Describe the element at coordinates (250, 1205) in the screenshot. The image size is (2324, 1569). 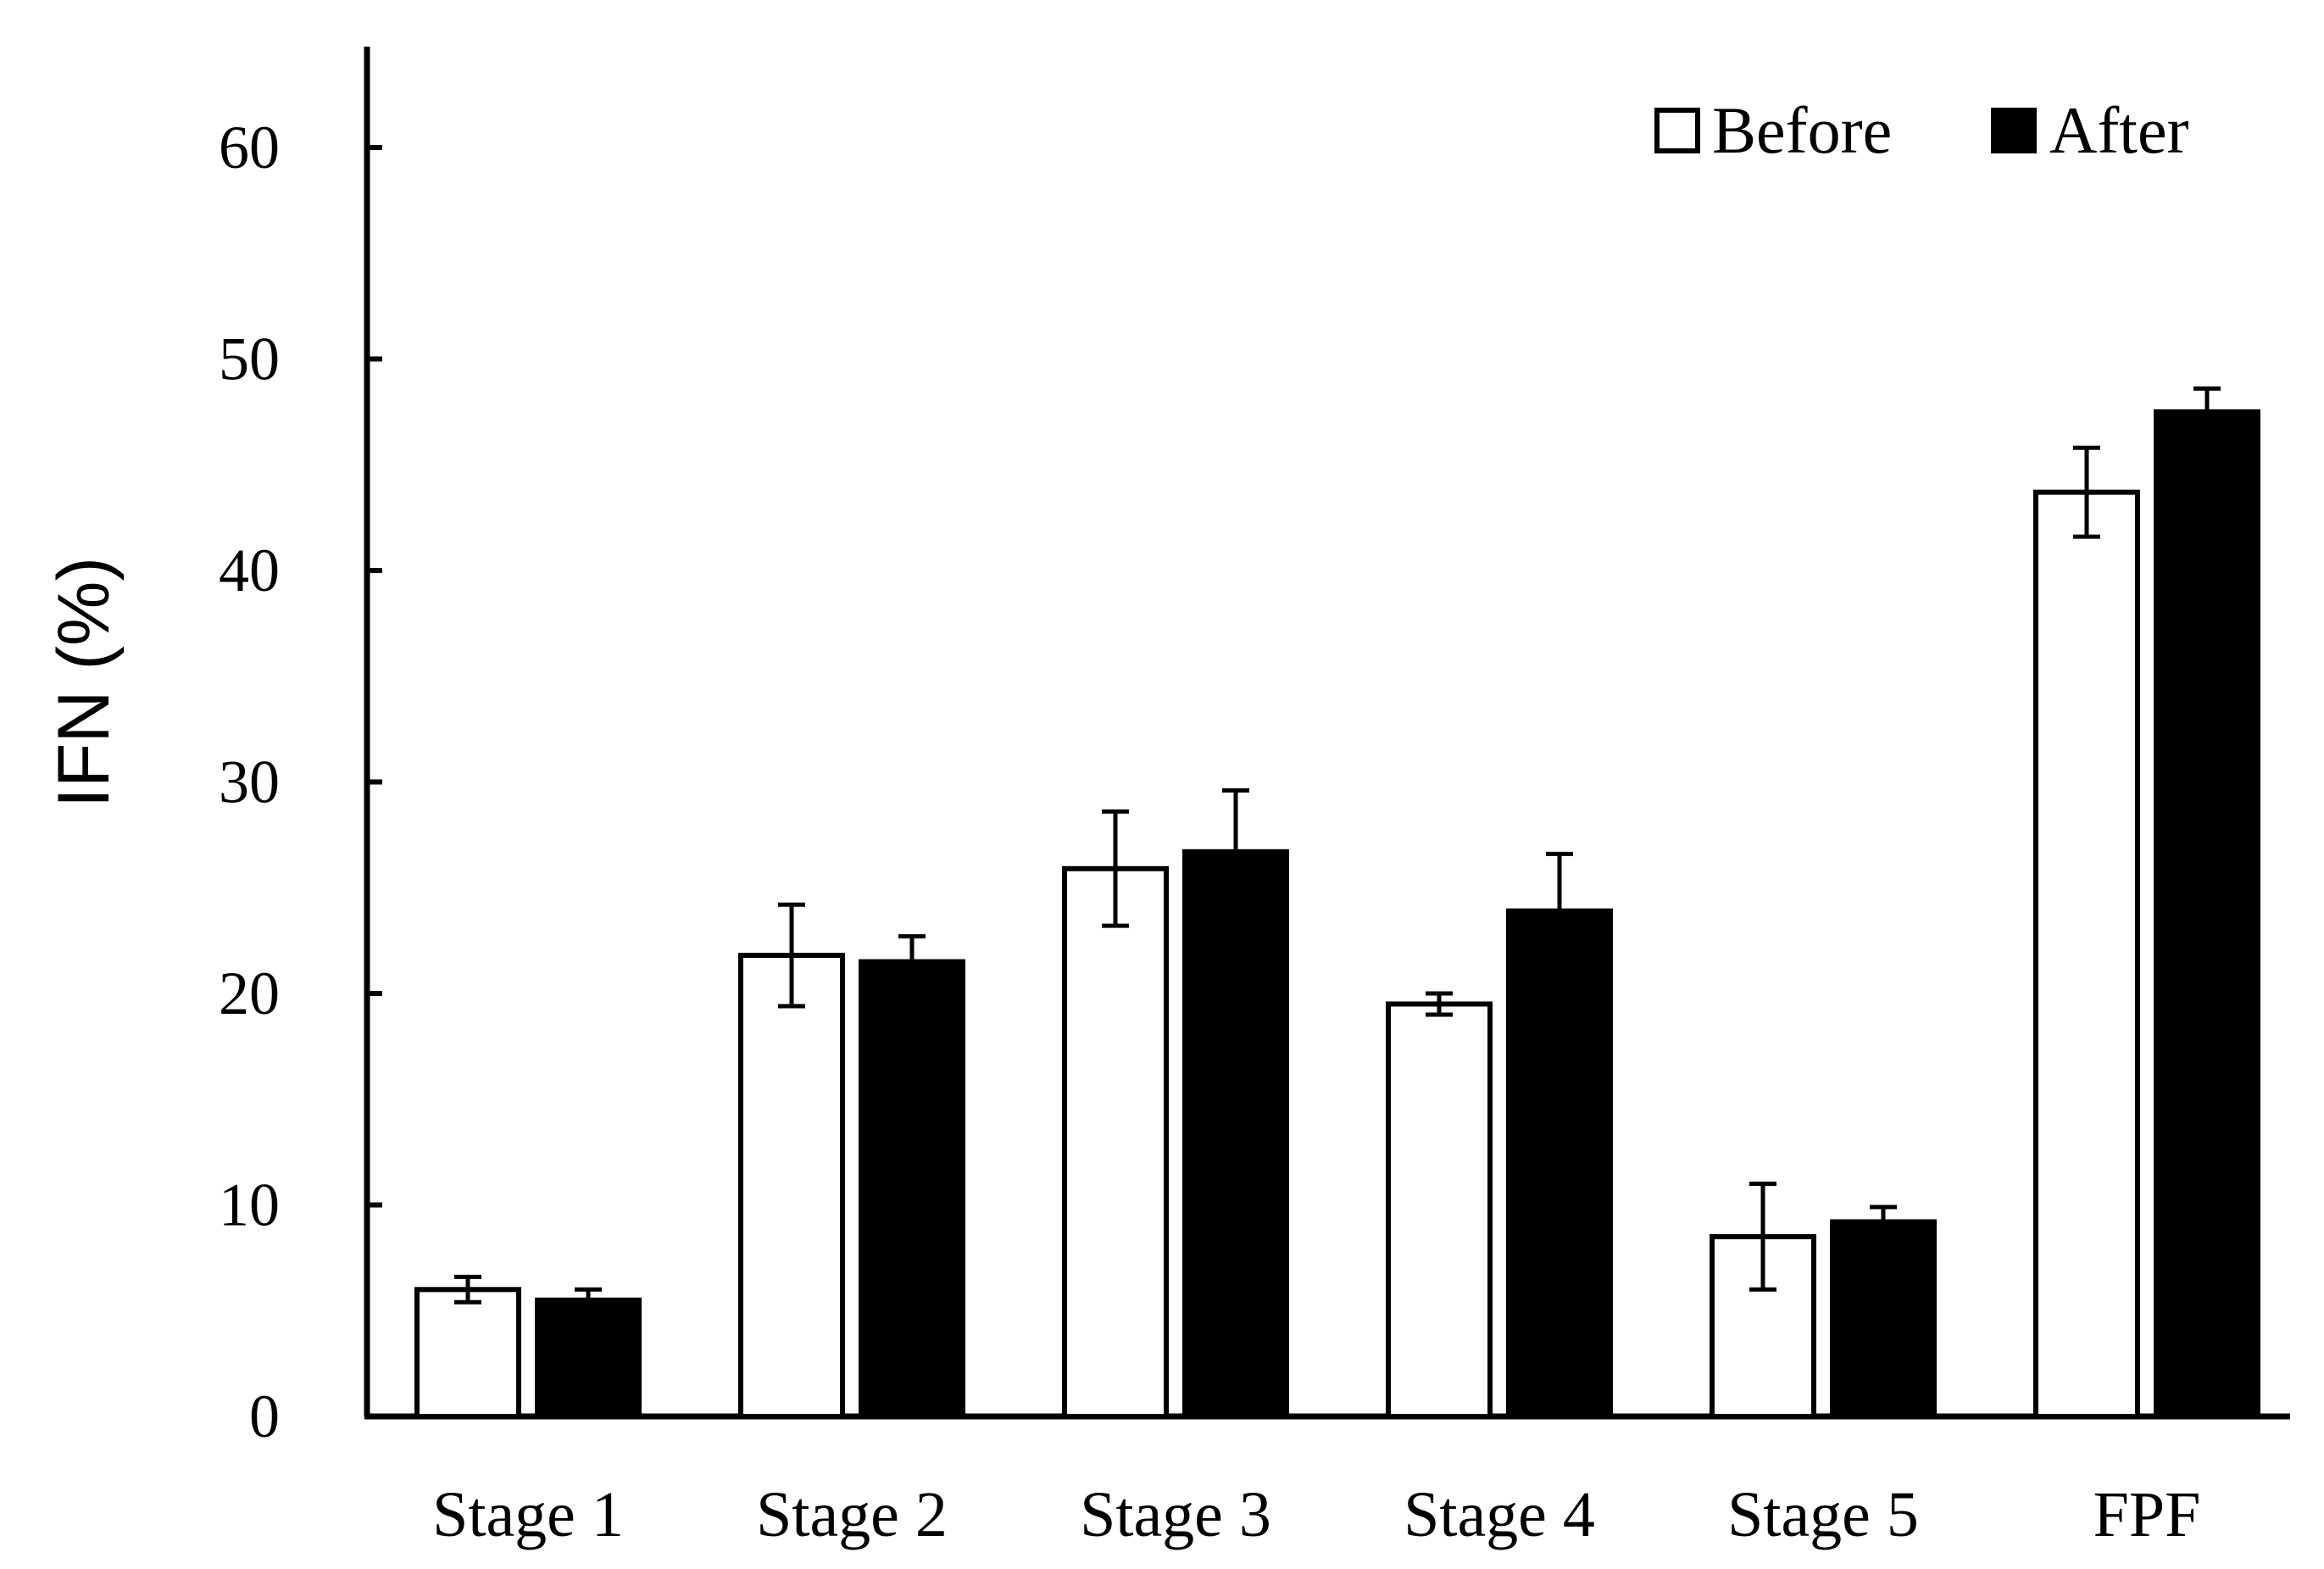
I see `y-tick-label: 10` at that location.